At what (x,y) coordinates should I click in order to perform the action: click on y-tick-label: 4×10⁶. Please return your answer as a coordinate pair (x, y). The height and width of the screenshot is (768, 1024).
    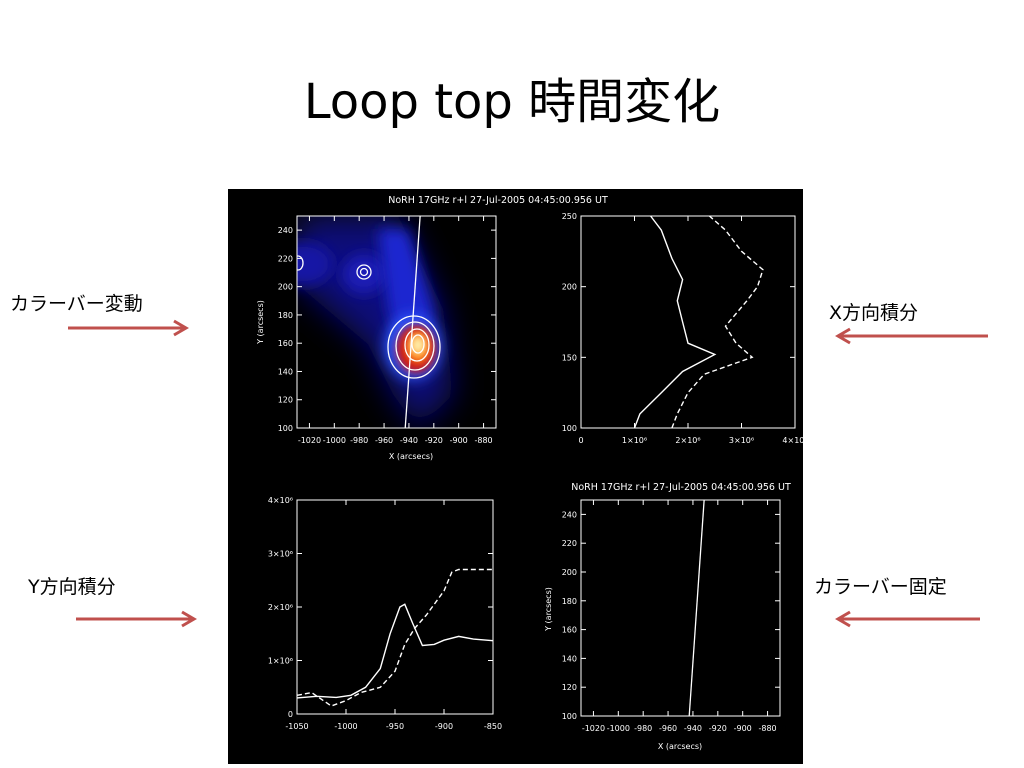
    Looking at the image, I should click on (280, 500).